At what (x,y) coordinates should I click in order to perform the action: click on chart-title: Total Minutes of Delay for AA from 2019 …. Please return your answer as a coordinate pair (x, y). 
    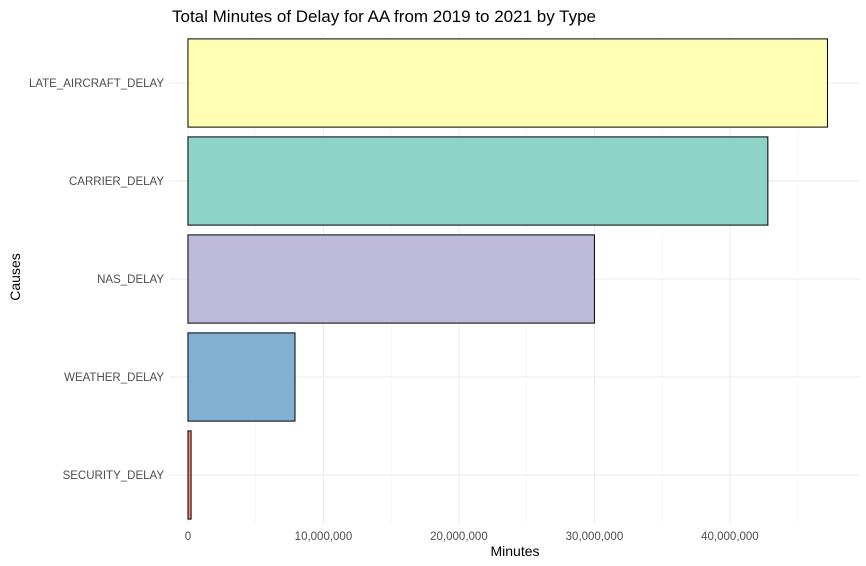
    Looking at the image, I should click on (384, 16).